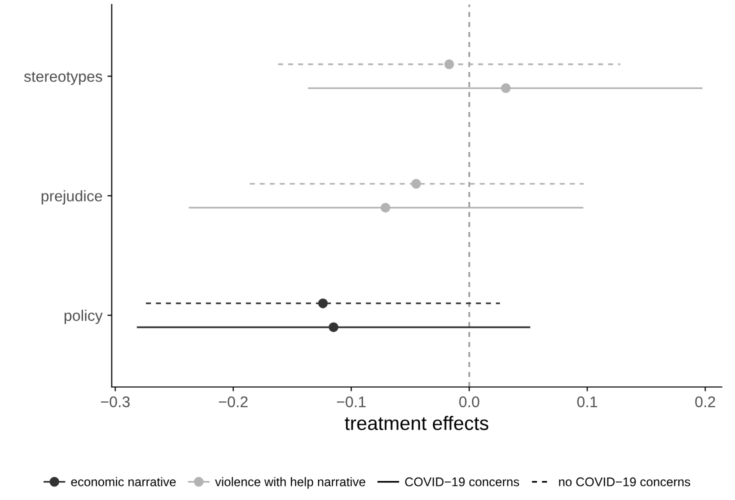  What do you see at coordinates (83, 317) in the screenshot?
I see `y-tick-label: policy` at bounding box center [83, 317].